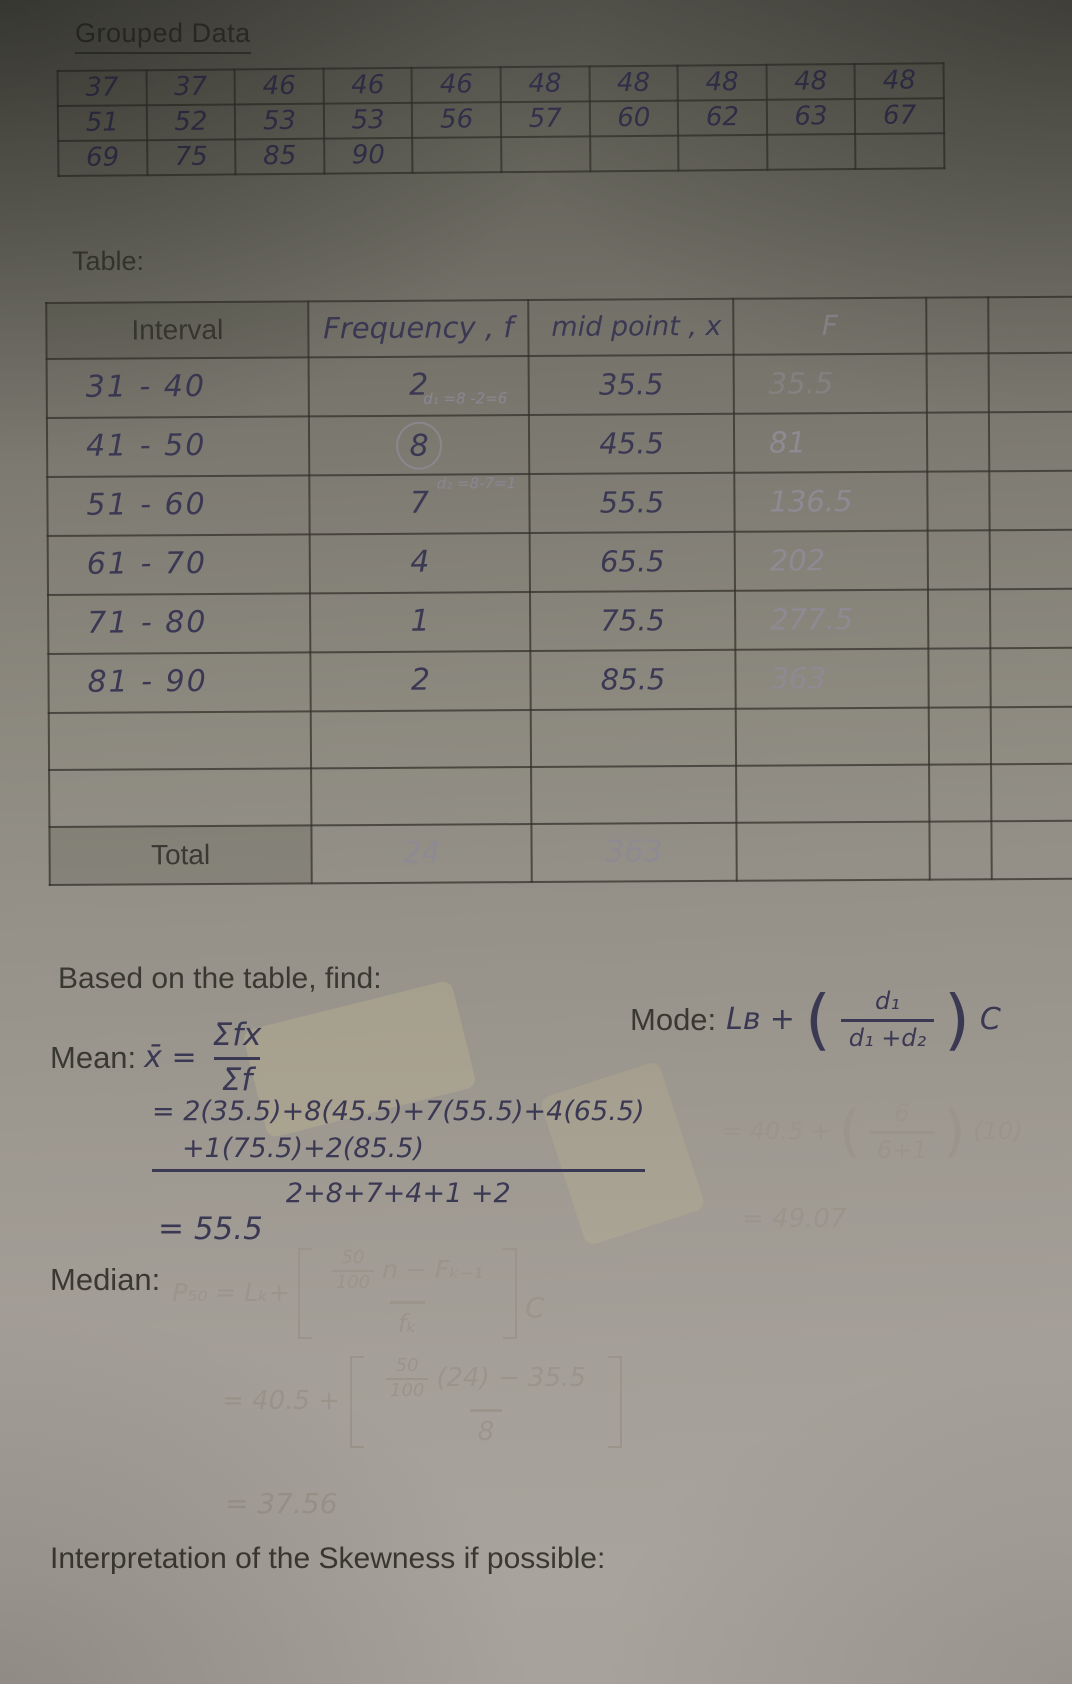 The image size is (1072, 1684). I want to click on table-label: Table:, so click(108, 261).